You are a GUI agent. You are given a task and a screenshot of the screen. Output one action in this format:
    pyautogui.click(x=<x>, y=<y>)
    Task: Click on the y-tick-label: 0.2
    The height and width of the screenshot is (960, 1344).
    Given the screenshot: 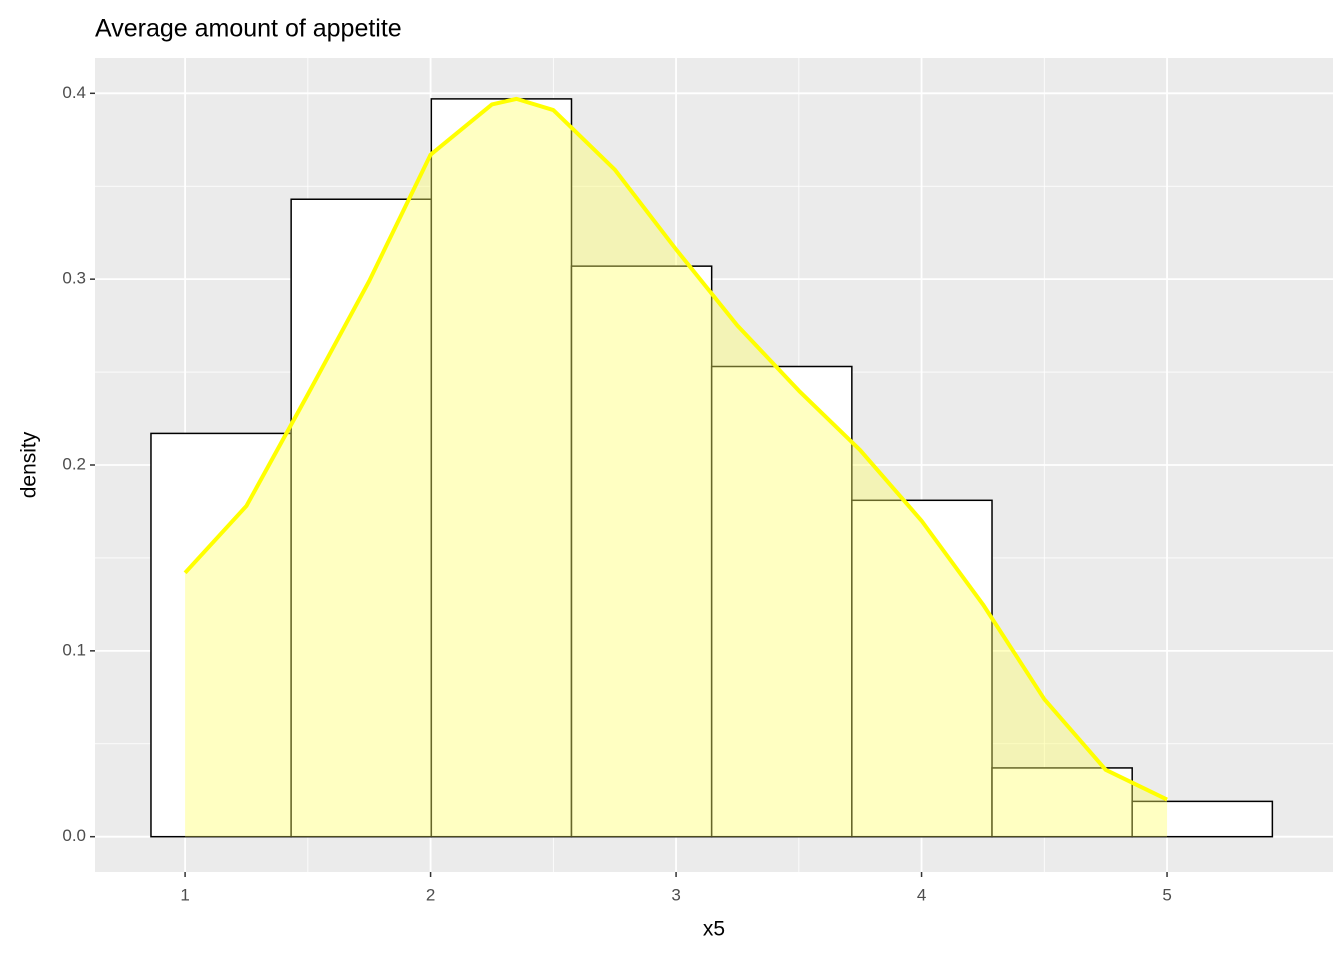 What is the action you would take?
    pyautogui.click(x=74, y=463)
    